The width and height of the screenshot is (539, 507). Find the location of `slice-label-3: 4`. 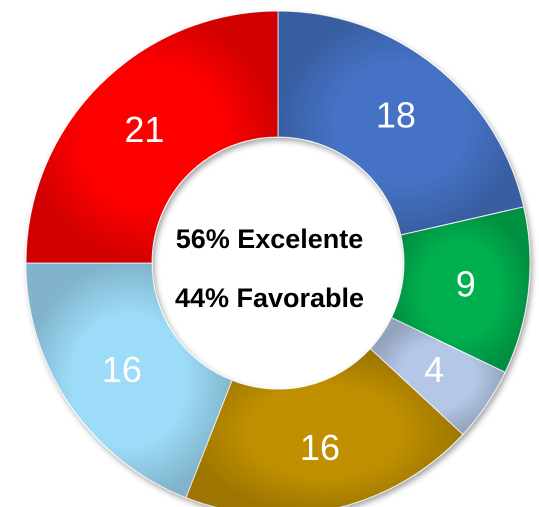

slice-label-3: 4 is located at coordinates (434, 369).